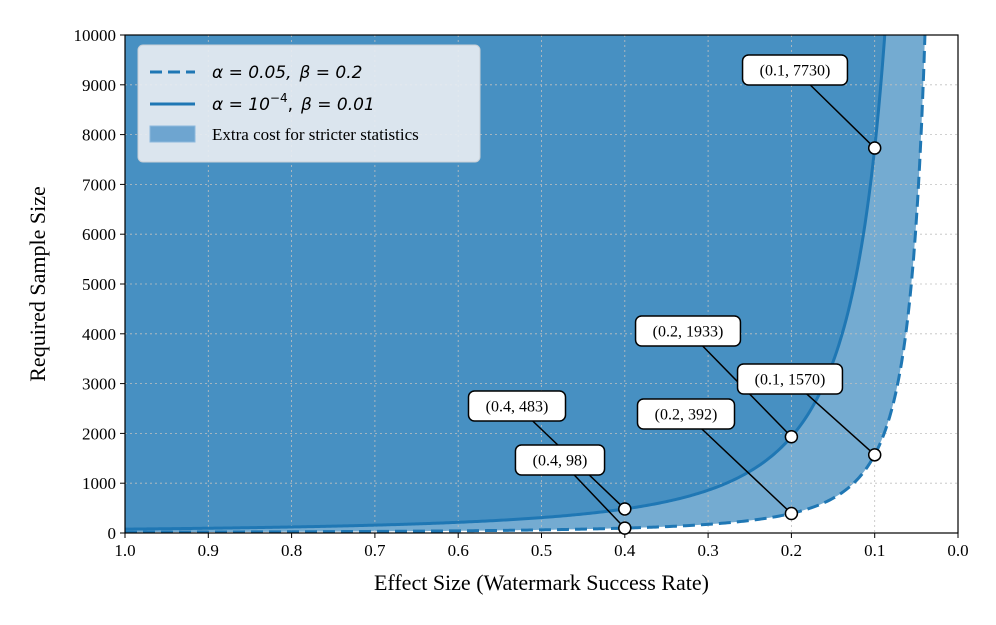 The width and height of the screenshot is (996, 625). What do you see at coordinates (375, 550) in the screenshot?
I see `x-tick-label: 0.7` at bounding box center [375, 550].